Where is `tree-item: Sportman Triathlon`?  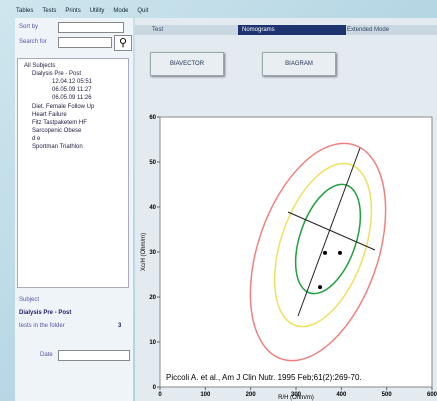
tree-item: Sportman Triathlon is located at coordinates (57, 147).